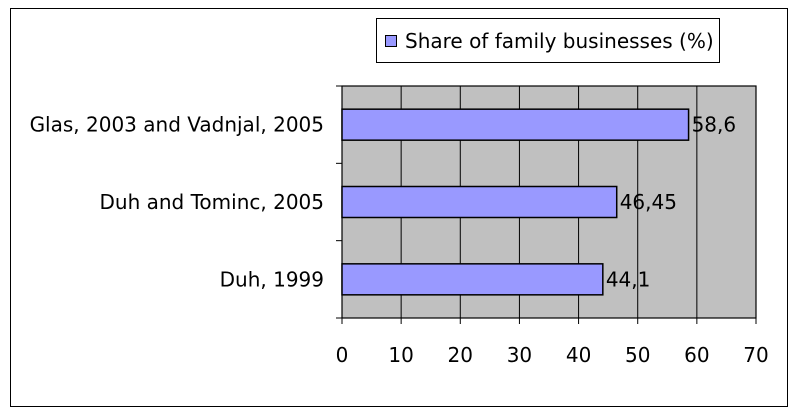  Describe the element at coordinates (177, 125) in the screenshot. I see `category-label: Glas, 2003 and Vadnjal, 2005` at that location.